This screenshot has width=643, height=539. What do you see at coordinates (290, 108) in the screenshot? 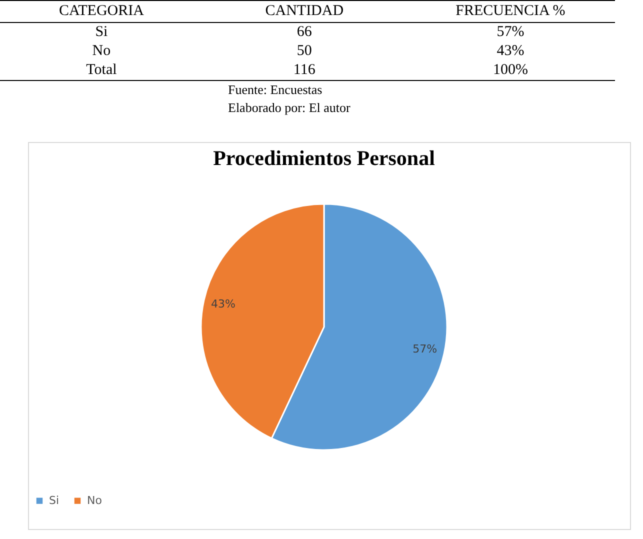
I see `text: Elaborado por: El autor` at bounding box center [290, 108].